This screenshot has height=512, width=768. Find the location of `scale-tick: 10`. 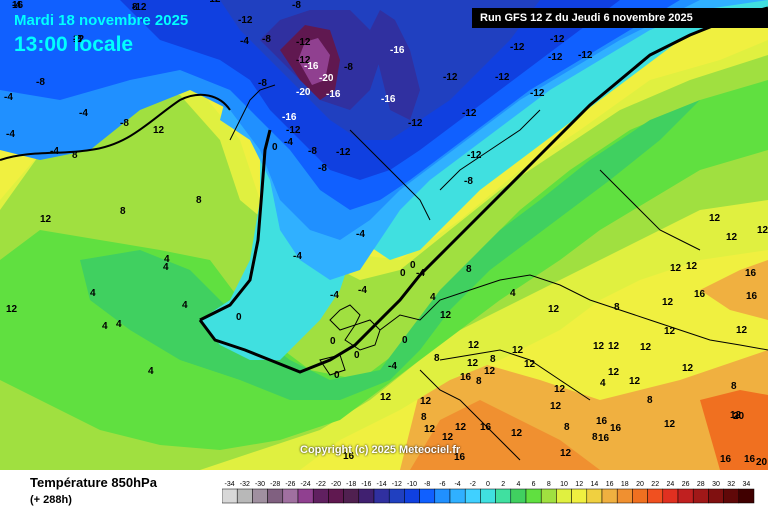

scale-tick: 10 is located at coordinates (564, 484).